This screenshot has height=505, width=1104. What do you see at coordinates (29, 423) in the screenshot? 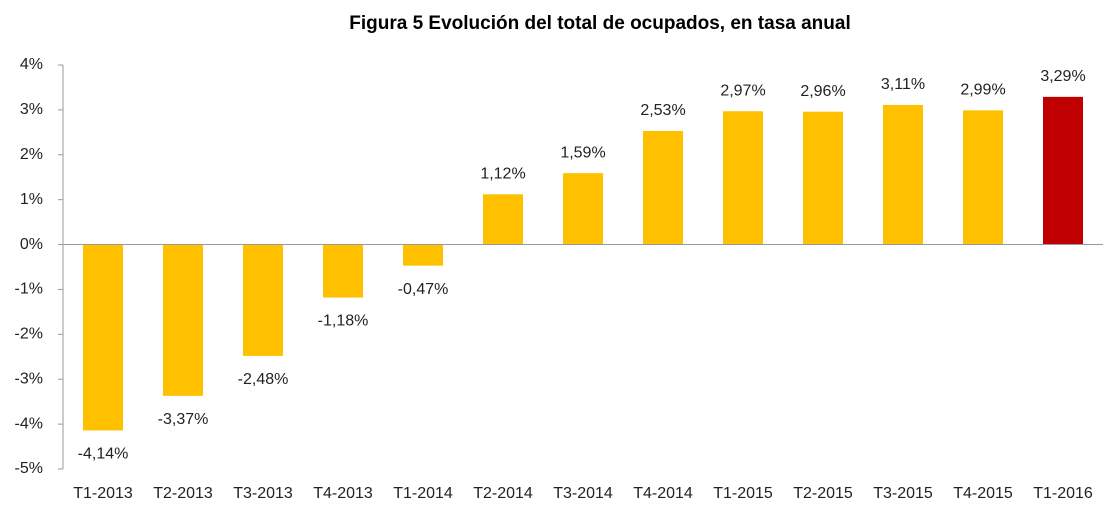
I see `y-tick-label: -4%` at bounding box center [29, 423].